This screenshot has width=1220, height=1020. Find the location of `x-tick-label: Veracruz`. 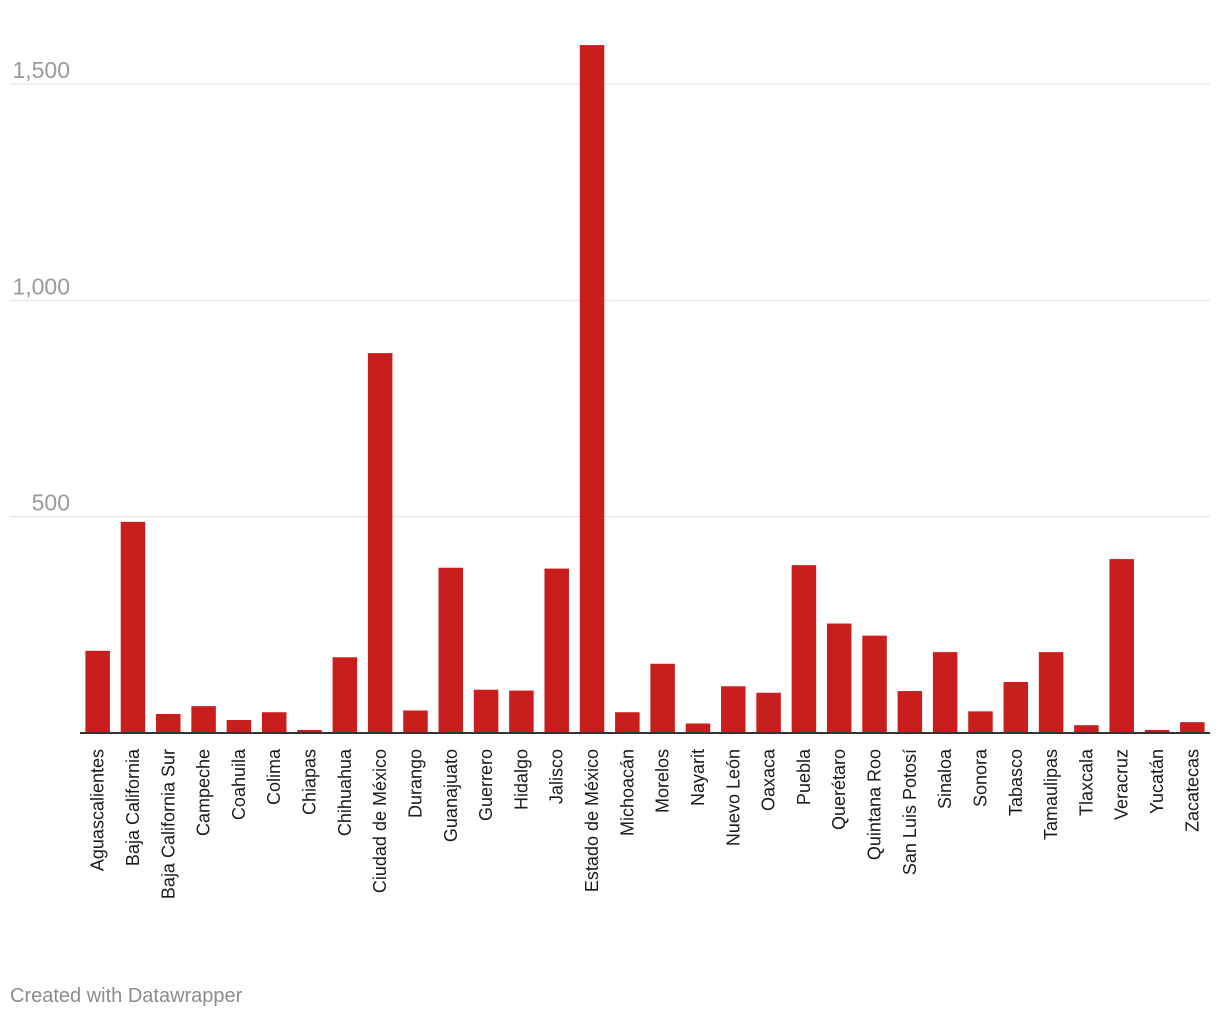

x-tick-label: Veracruz is located at coordinates (1122, 784).